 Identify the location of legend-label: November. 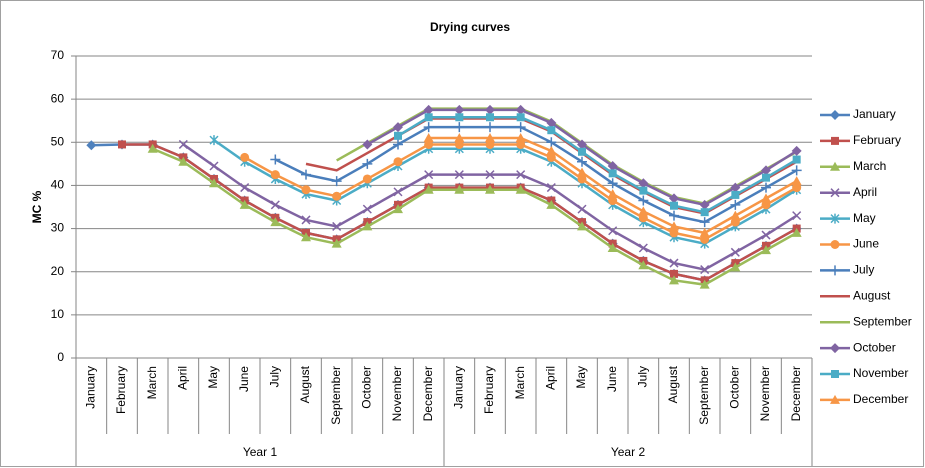
(880, 373).